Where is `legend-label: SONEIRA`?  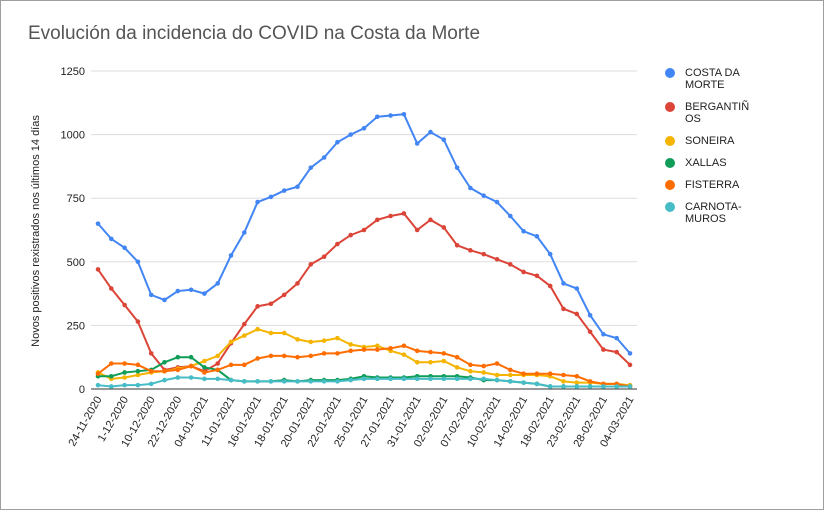
legend-label: SONEIRA is located at coordinates (710, 141).